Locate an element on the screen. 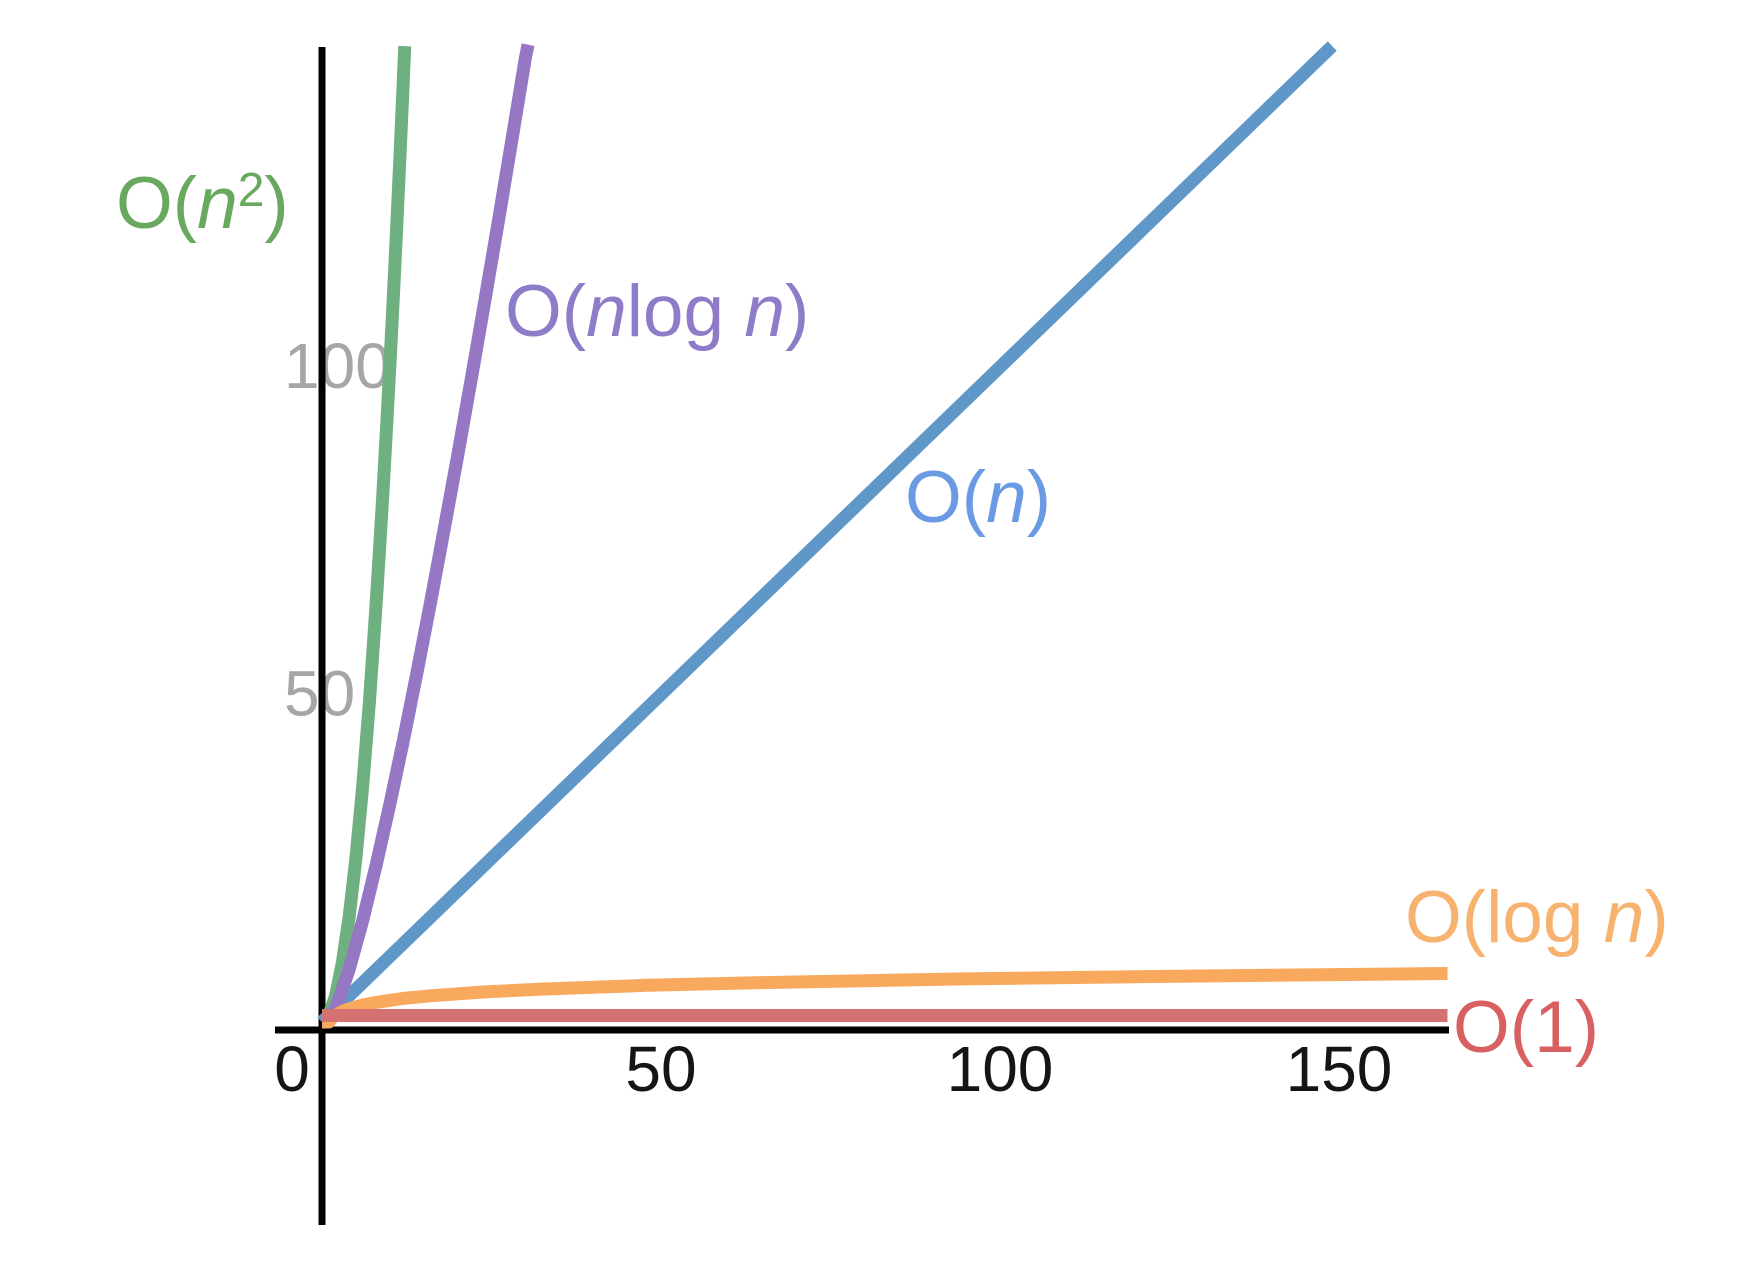  x-tick-0: 0 is located at coordinates (292, 1069).